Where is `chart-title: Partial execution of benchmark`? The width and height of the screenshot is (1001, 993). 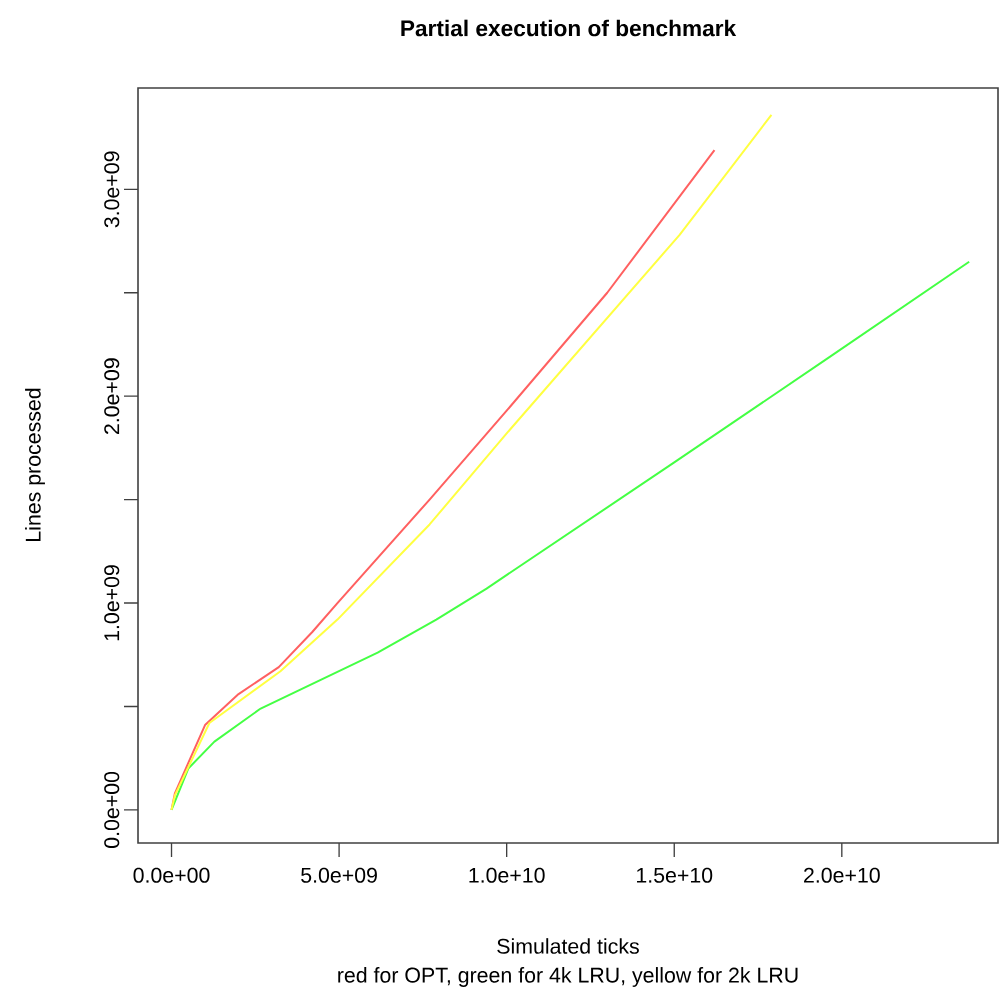
chart-title: Partial execution of benchmark is located at coordinates (569, 28).